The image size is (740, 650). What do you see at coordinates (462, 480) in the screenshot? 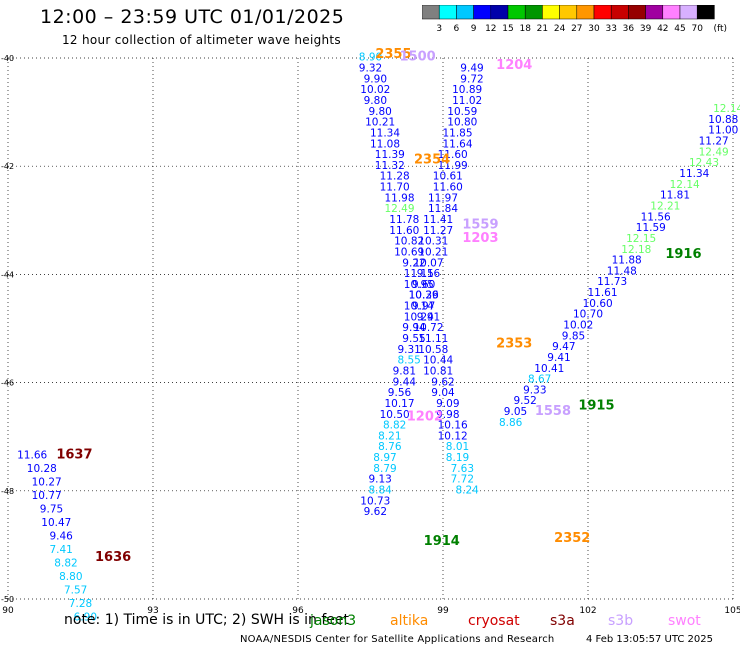
I see `wave-height-value: 7.72` at bounding box center [462, 480].